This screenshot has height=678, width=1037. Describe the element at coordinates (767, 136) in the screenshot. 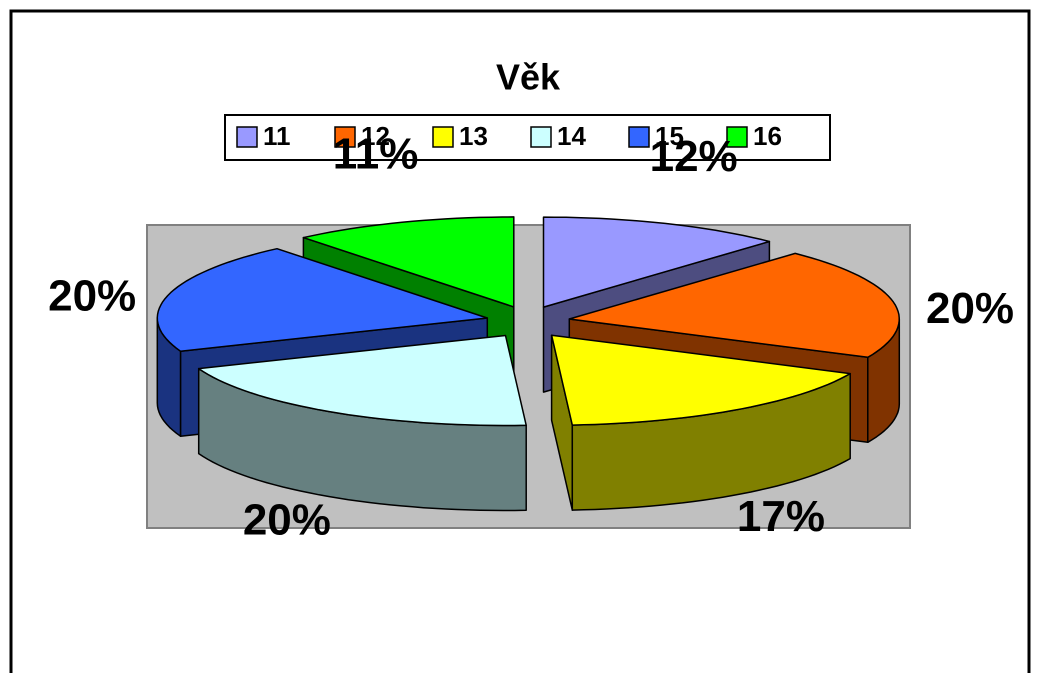

I see `legend-label: 16` at that location.